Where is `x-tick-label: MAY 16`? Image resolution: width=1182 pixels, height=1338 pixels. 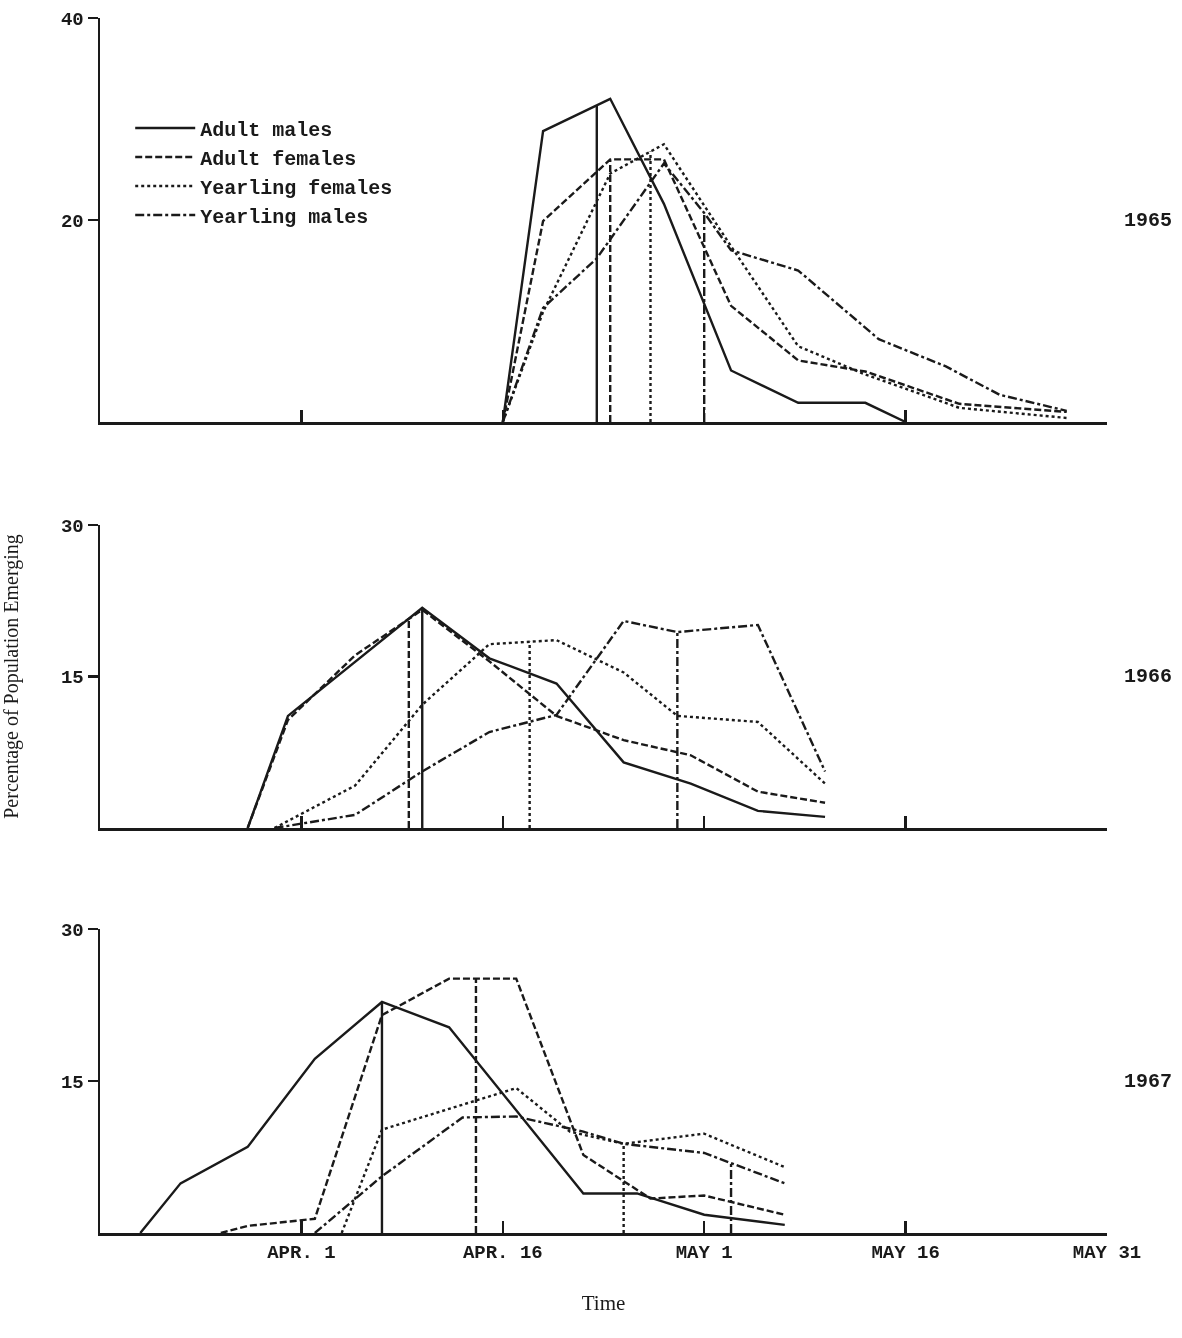 x-tick-label: MAY 16 is located at coordinates (905, 1253).